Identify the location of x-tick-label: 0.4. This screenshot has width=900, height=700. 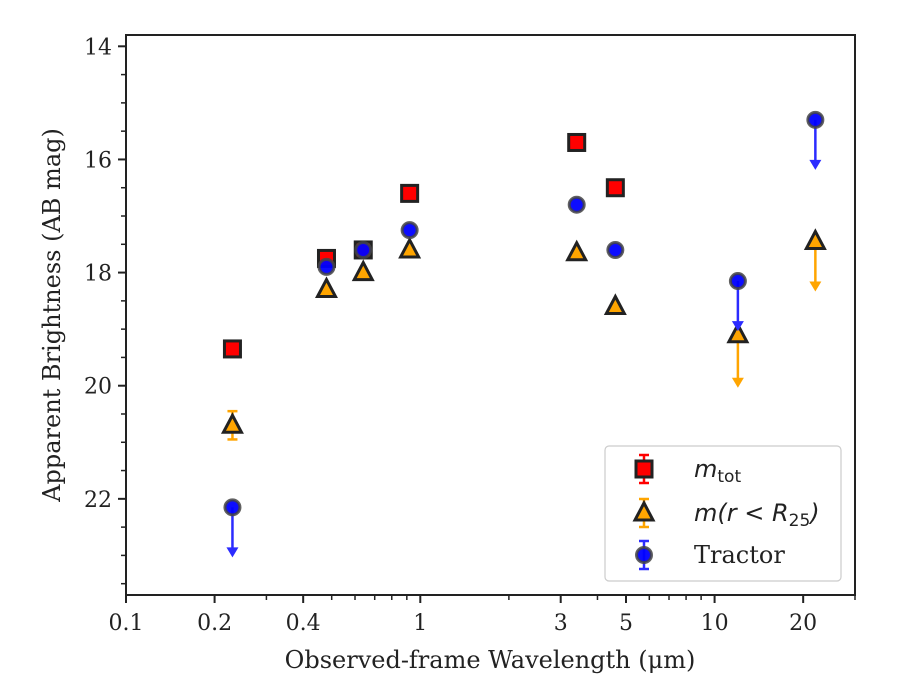
(303, 623).